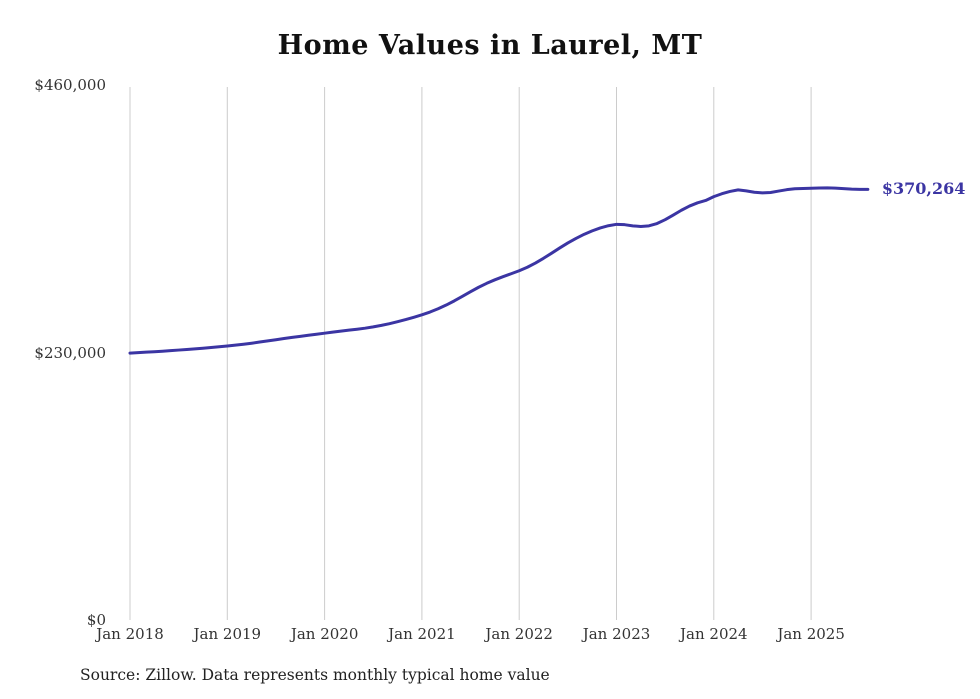  Describe the element at coordinates (714, 634) in the screenshot. I see `x-axis-label: Jan 2024` at that location.